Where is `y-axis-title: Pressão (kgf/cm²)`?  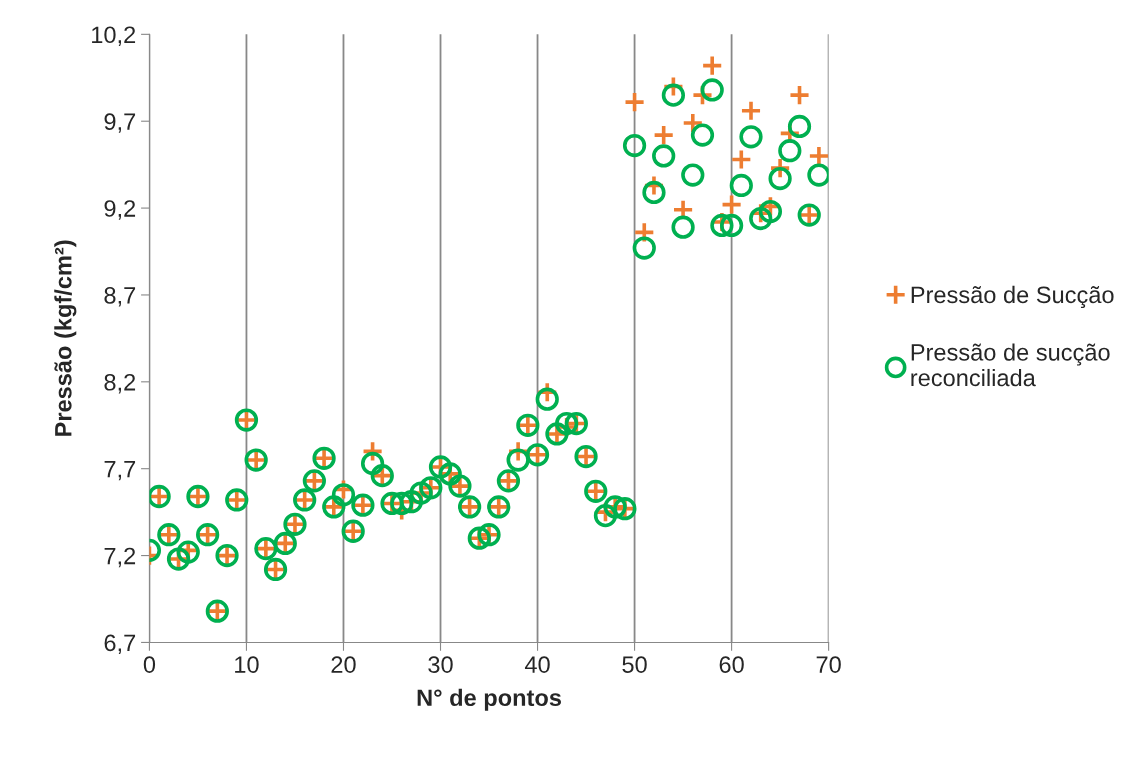
y-axis-title: Pressão (kgf/cm²) is located at coordinates (65, 338).